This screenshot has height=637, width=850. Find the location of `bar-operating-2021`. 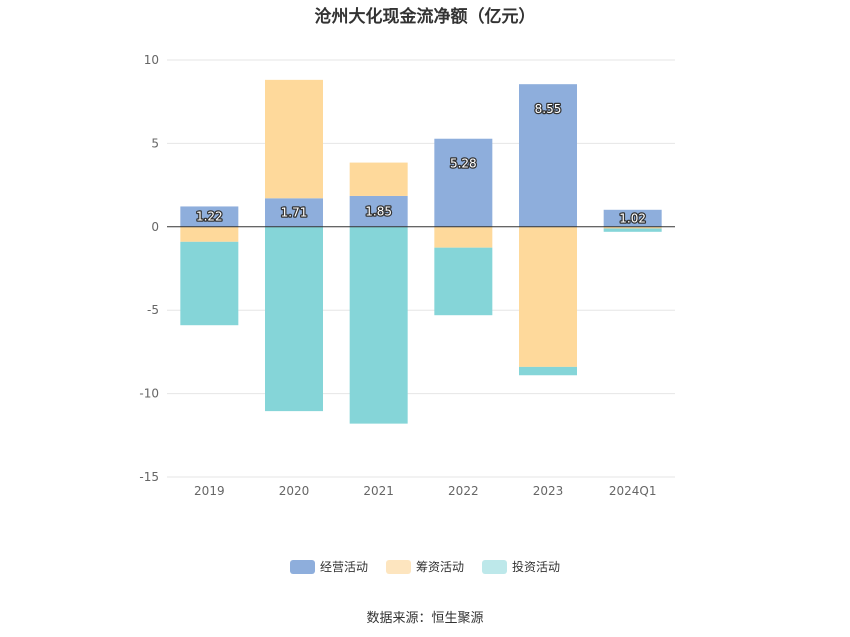

bar-operating-2021 is located at coordinates (378, 211).